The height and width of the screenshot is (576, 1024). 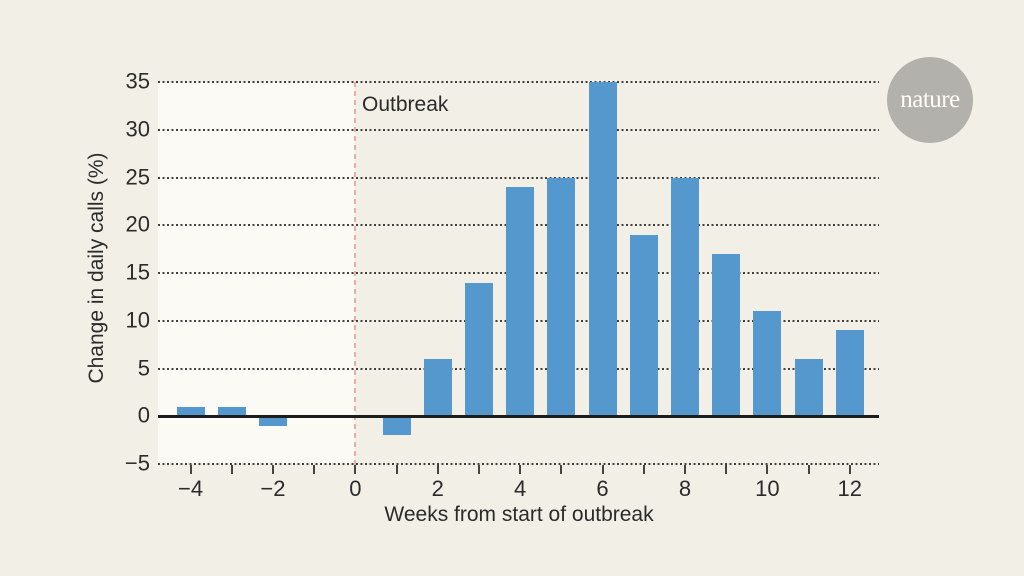 I want to click on x-tick-label: 0, so click(x=355, y=488).